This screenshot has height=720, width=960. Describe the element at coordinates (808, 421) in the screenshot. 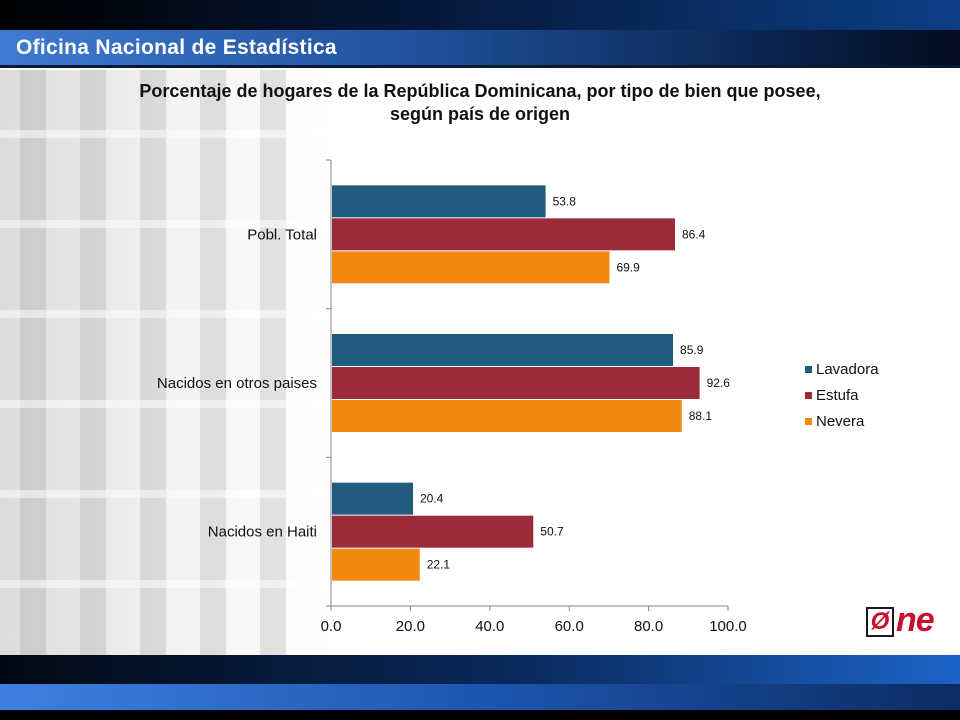

I see `legend-swatch-nevera` at that location.